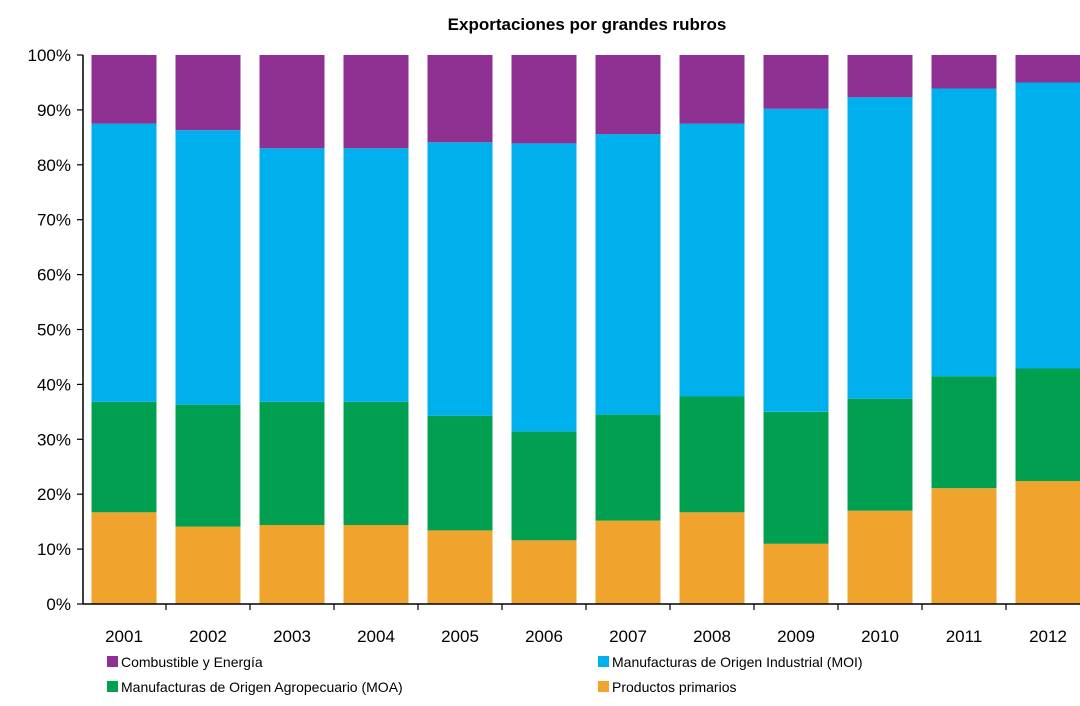  Describe the element at coordinates (796, 478) in the screenshot. I see `bar-segment-2009-s1` at that location.